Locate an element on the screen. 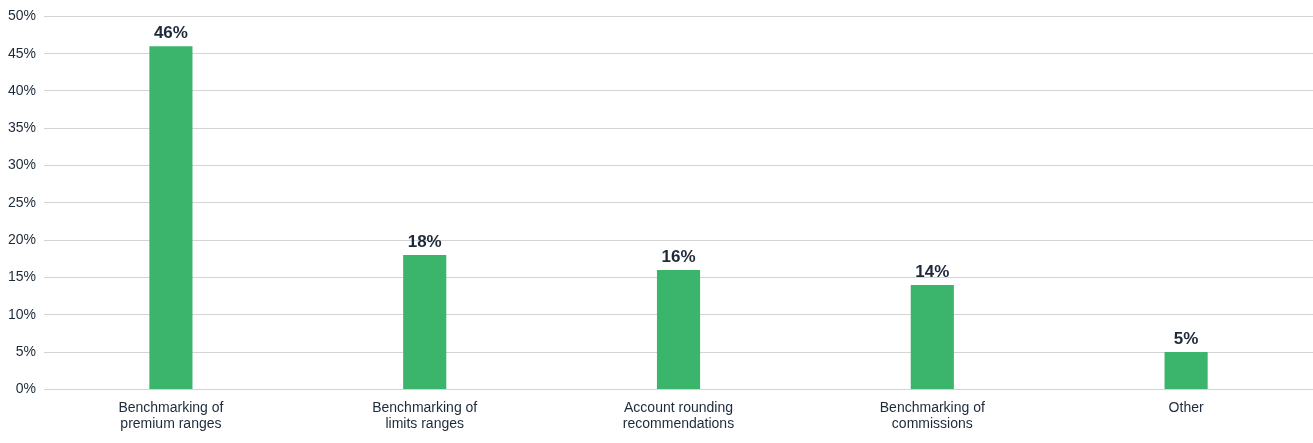  y-tick-label: 10% is located at coordinates (22, 313).